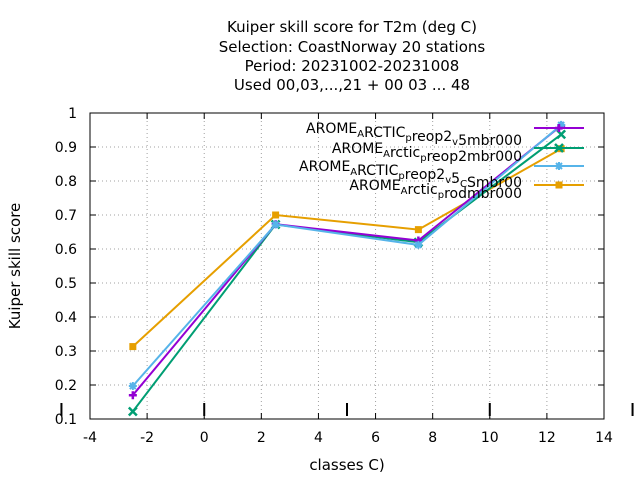  What do you see at coordinates (352, 47) in the screenshot?
I see `title-line-2: Selection: CoastNorway 20 stations` at bounding box center [352, 47].